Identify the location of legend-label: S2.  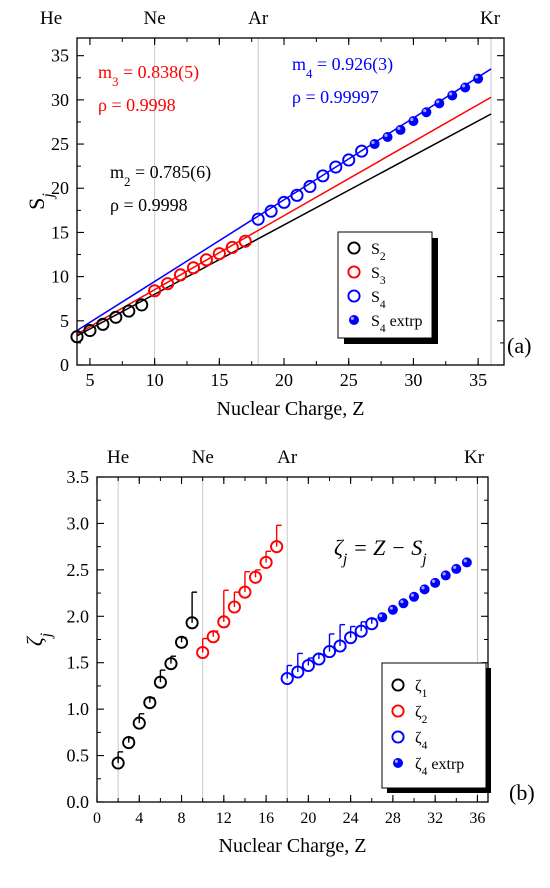
(378, 252).